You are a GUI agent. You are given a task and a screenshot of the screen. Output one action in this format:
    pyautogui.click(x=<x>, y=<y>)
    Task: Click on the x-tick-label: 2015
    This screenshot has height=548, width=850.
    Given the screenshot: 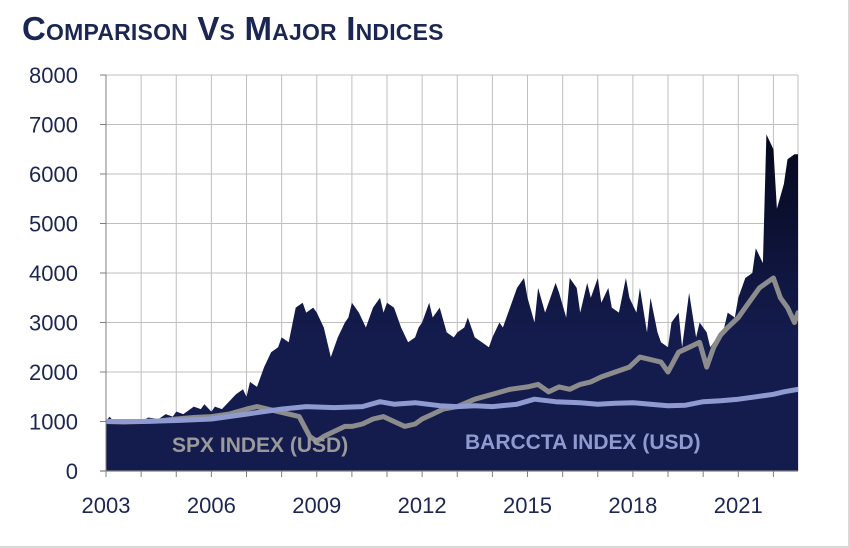 What is the action you would take?
    pyautogui.click(x=527, y=505)
    